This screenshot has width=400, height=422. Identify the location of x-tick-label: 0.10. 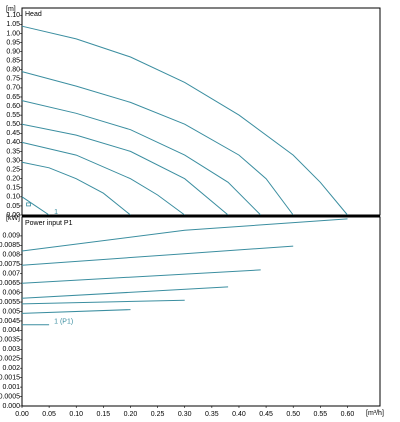
(76, 414).